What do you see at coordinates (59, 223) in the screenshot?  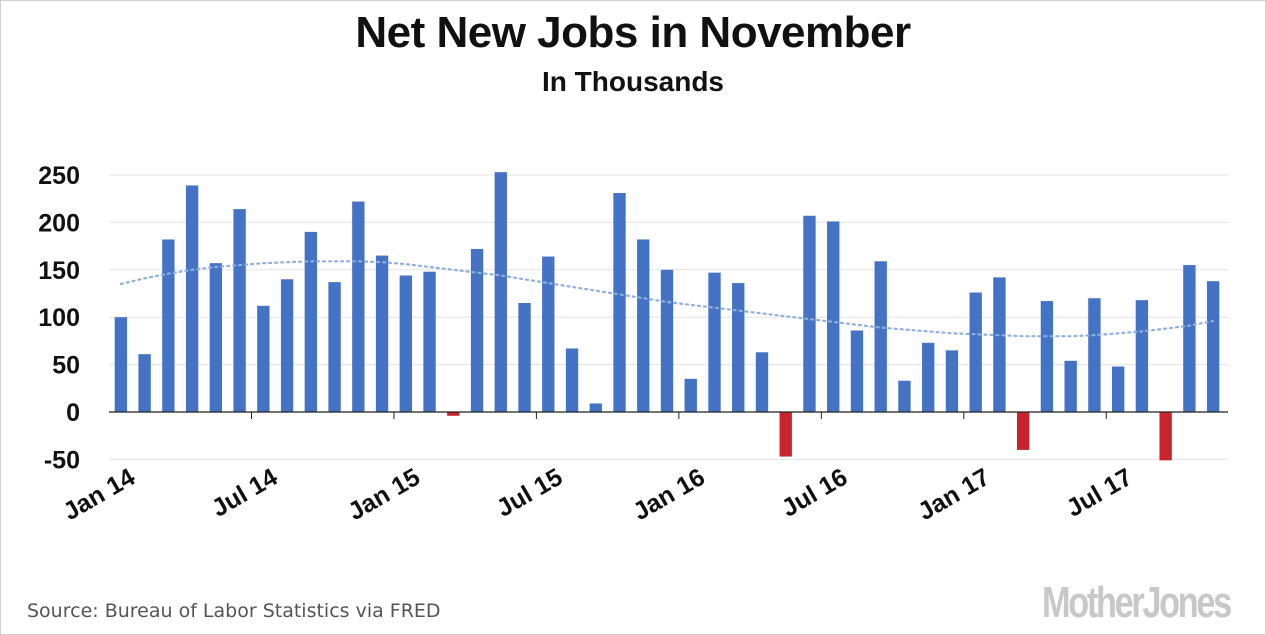 I see `y-tick-label: 200` at bounding box center [59, 223].